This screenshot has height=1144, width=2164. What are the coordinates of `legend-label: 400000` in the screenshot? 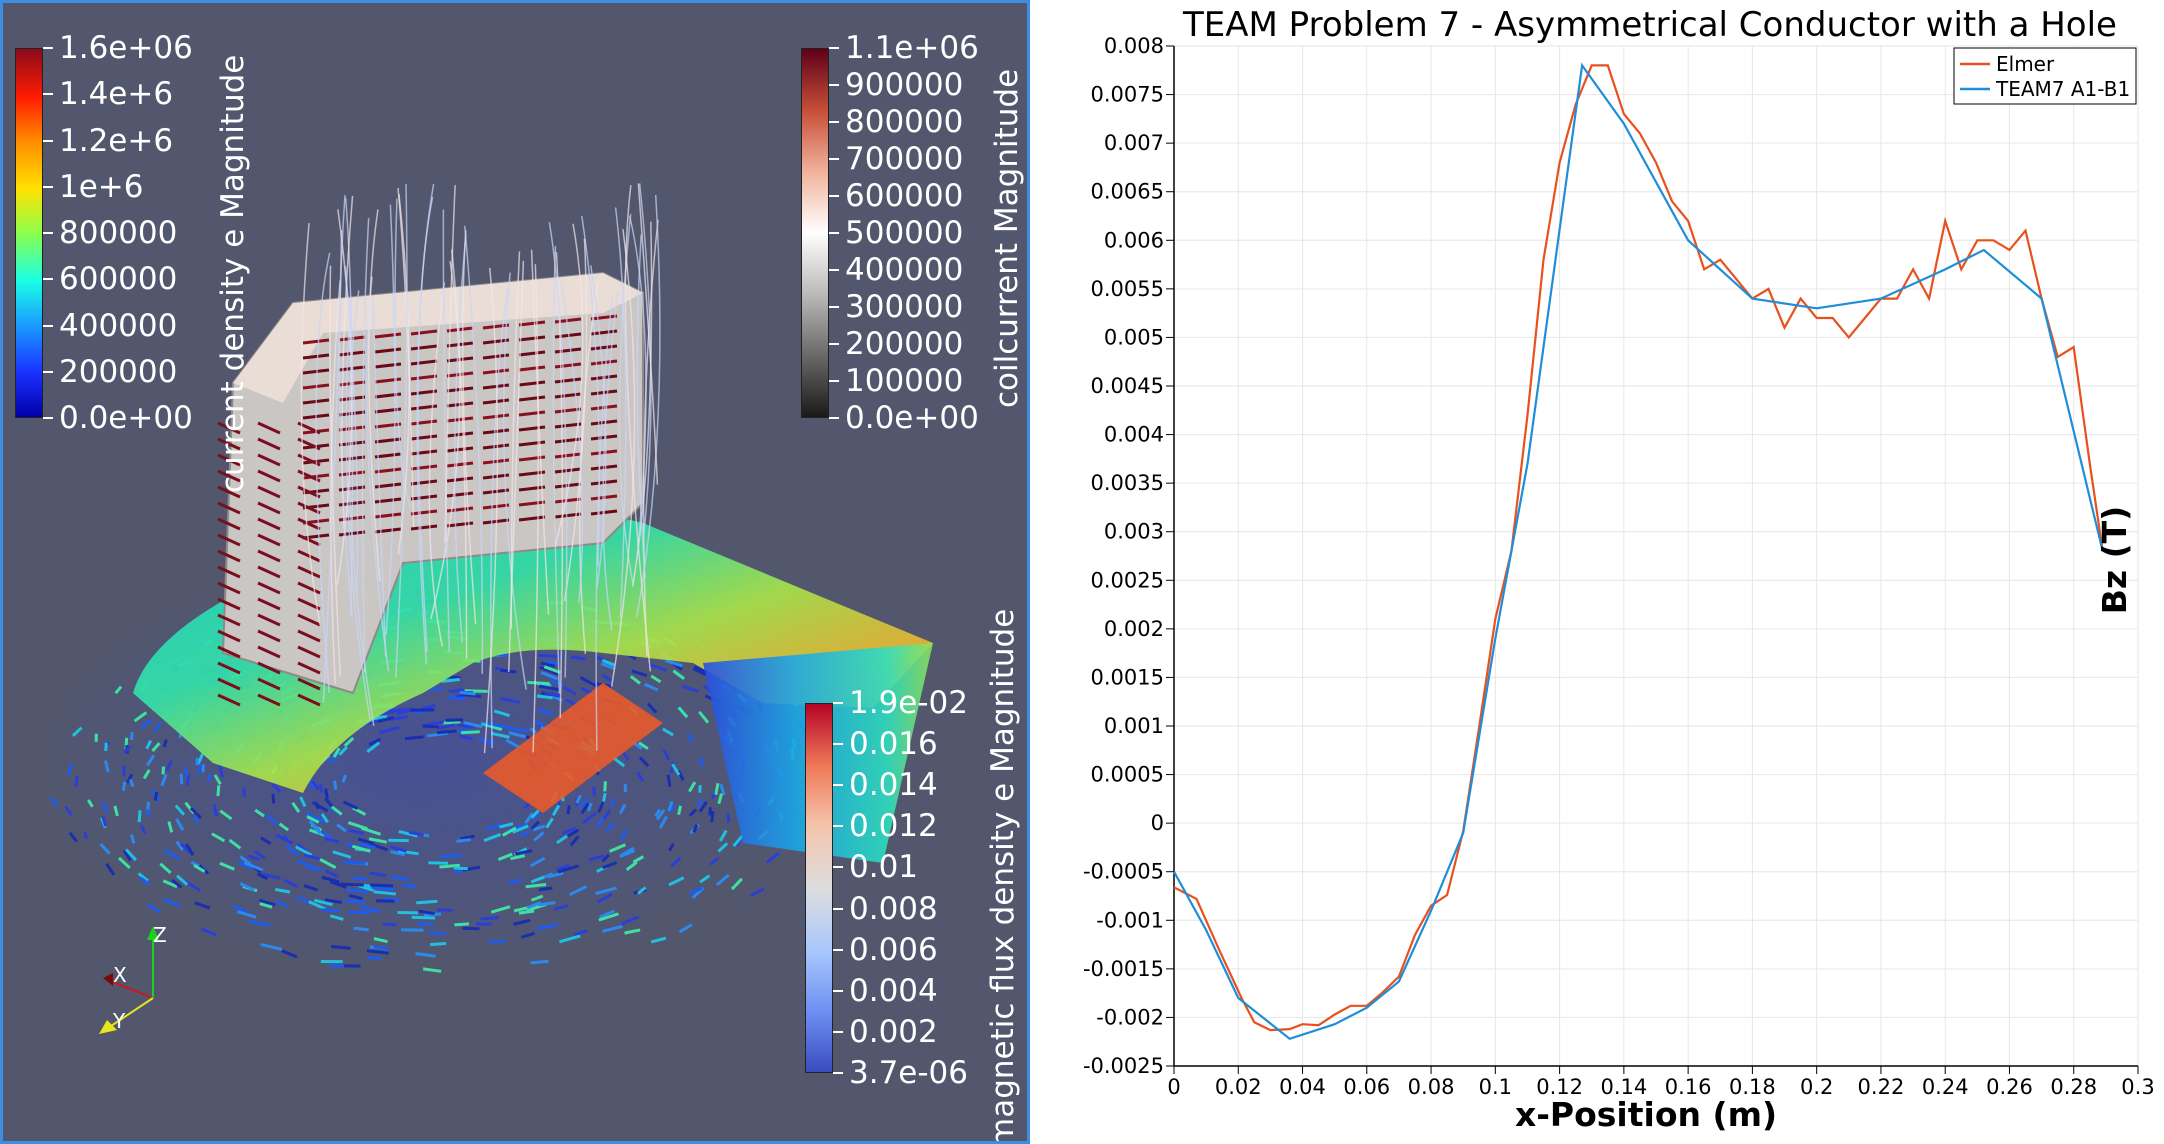 It's located at (118, 325).